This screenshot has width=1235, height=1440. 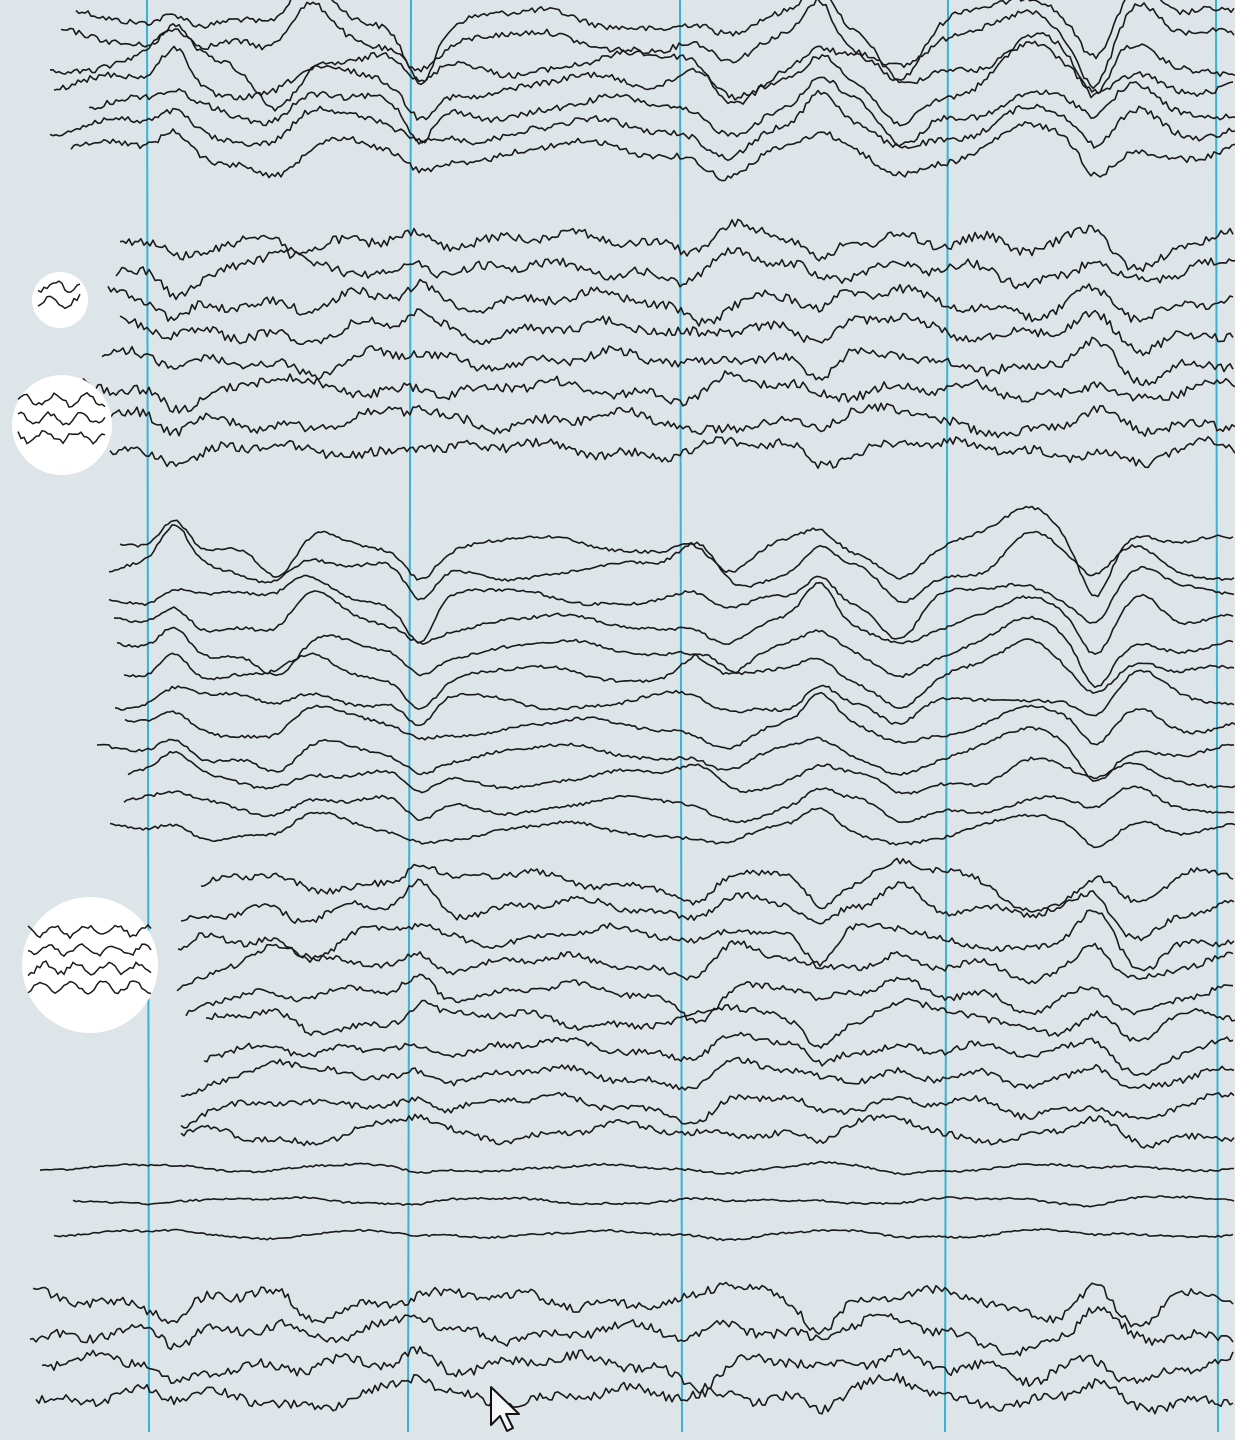 What do you see at coordinates (505, 1409) in the screenshot?
I see `mouse-pointer-icon` at bounding box center [505, 1409].